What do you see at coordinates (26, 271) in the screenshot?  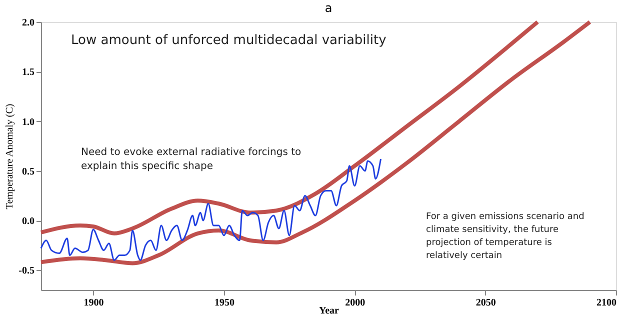 I see `y-tick-label: -0.5` at bounding box center [26, 271].